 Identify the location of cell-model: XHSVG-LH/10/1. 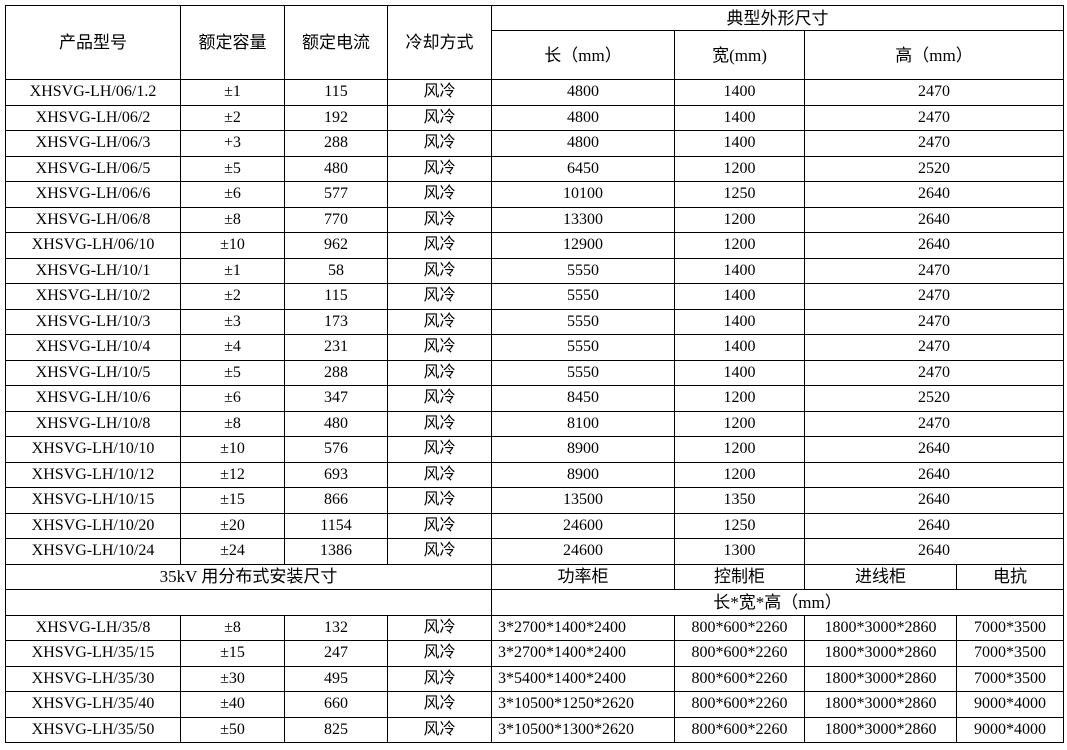
(93, 270).